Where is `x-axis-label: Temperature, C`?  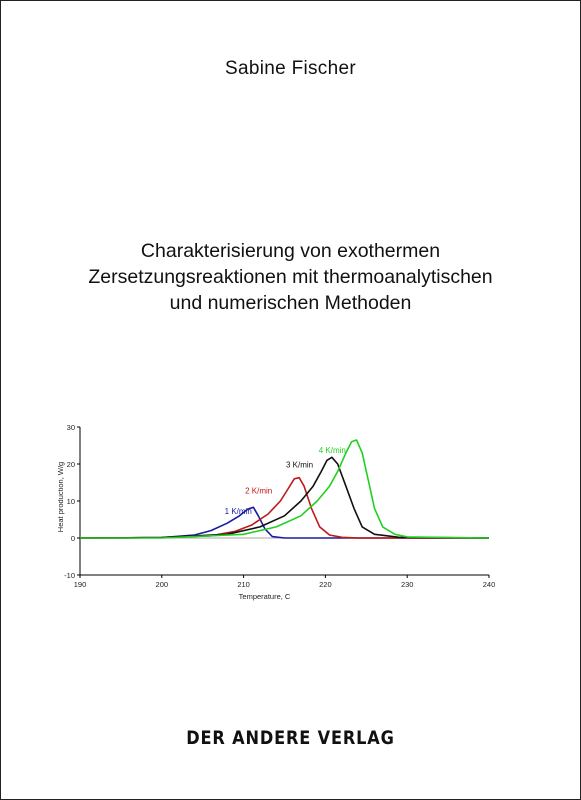
x-axis-label: Temperature, C is located at coordinates (265, 596).